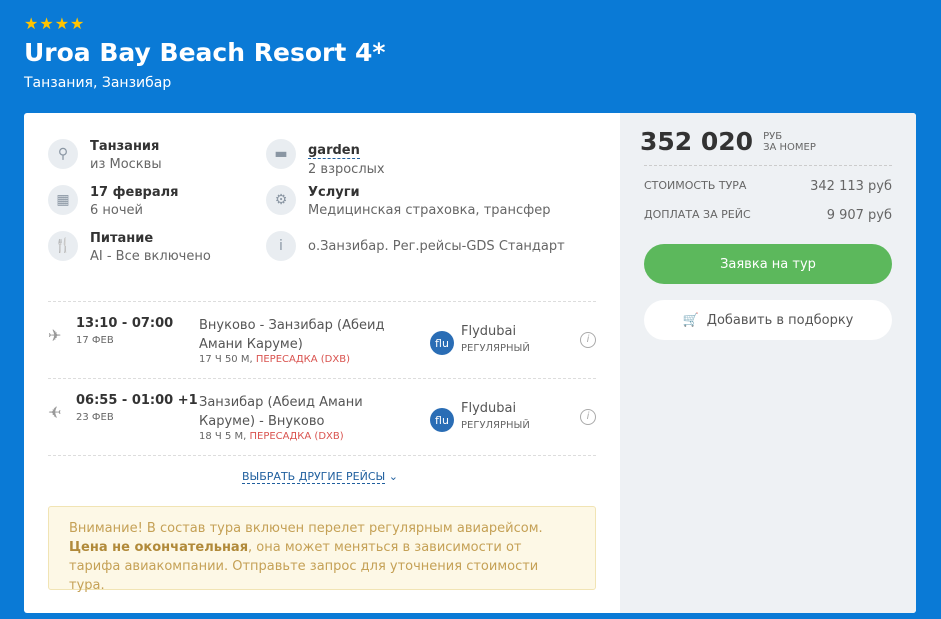 This screenshot has width=941, height=619. Describe the element at coordinates (281, 154) in the screenshot. I see `bed-icon: ▬` at that location.